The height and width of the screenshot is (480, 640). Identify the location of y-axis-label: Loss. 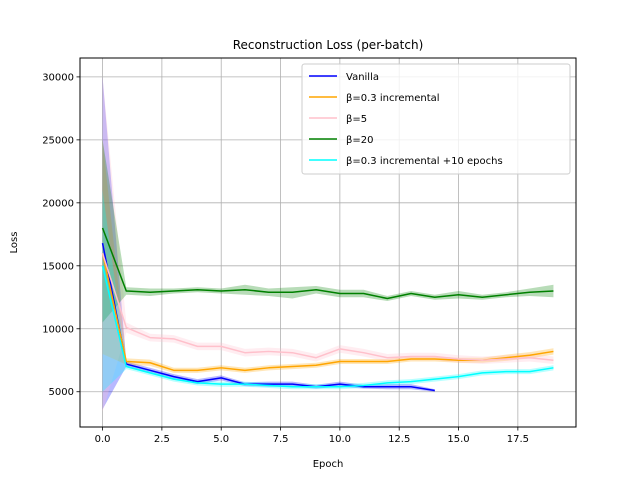
(14, 243).